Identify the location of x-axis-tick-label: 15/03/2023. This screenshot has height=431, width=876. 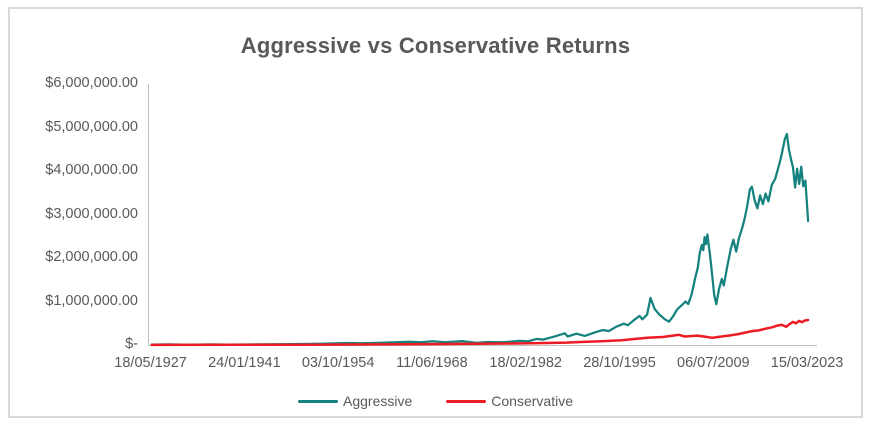
(807, 363).